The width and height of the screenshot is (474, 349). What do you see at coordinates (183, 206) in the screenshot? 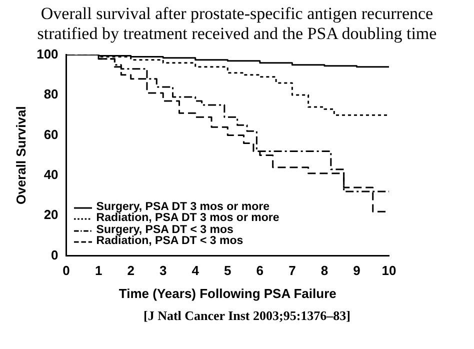
I see `legend-label: Surgery, PSA DT 3 mos or more` at bounding box center [183, 206].